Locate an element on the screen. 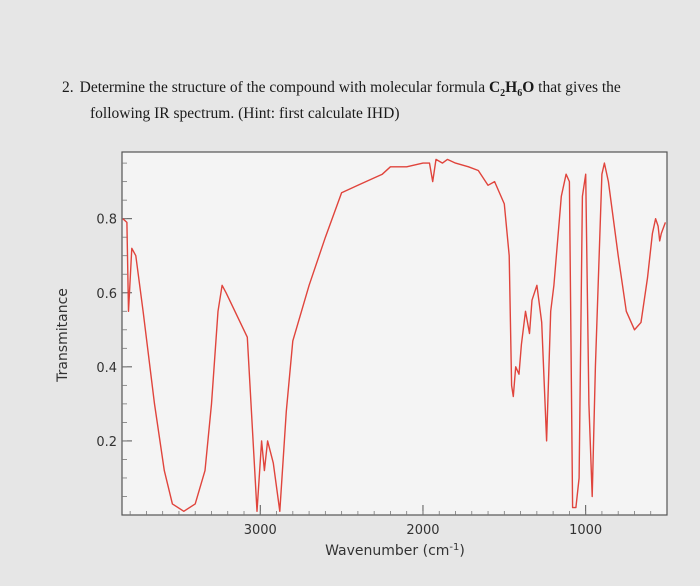 This screenshot has width=700, height=586. x-tick-label: 2000 is located at coordinates (422, 530).